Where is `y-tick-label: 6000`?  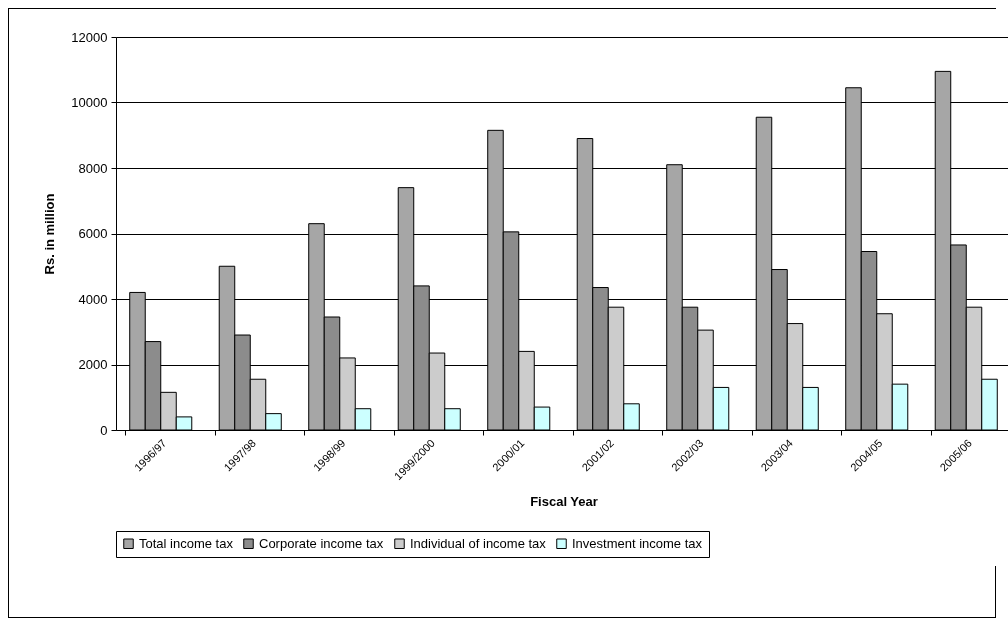
y-tick-label: 6000 is located at coordinates (93, 233).